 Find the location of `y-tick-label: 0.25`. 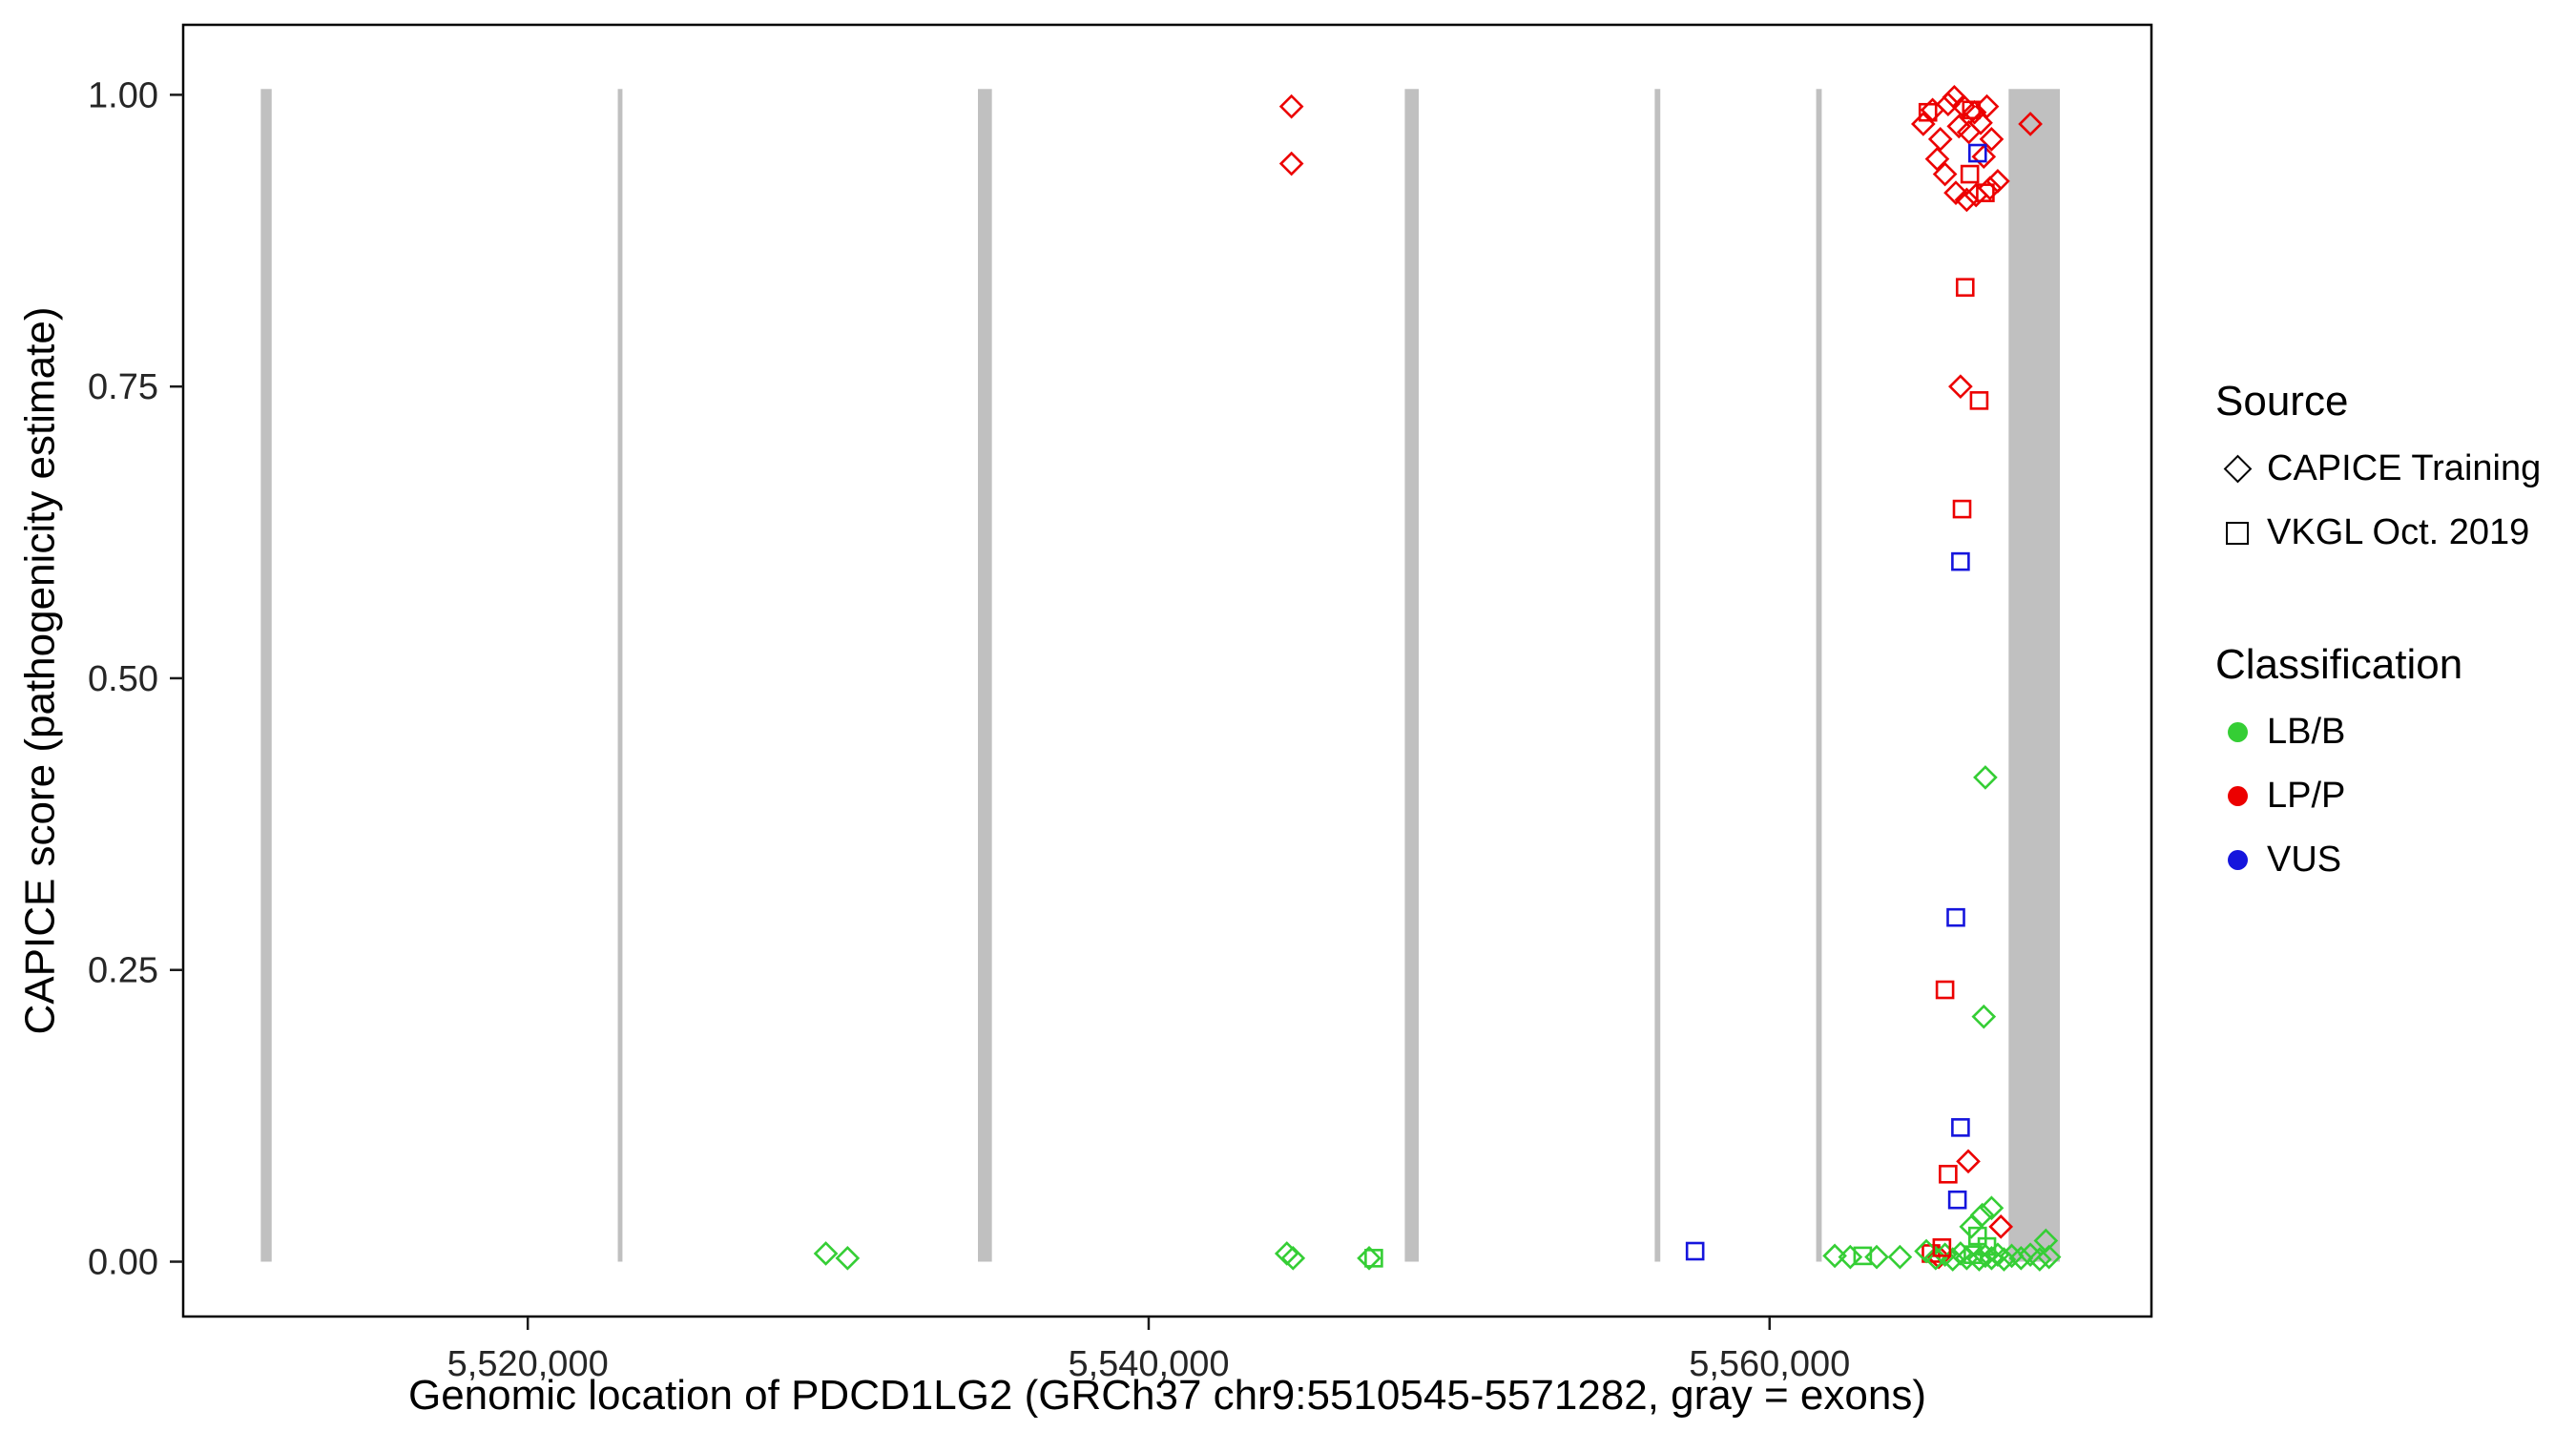

y-tick-label: 0.25 is located at coordinates (123, 971).